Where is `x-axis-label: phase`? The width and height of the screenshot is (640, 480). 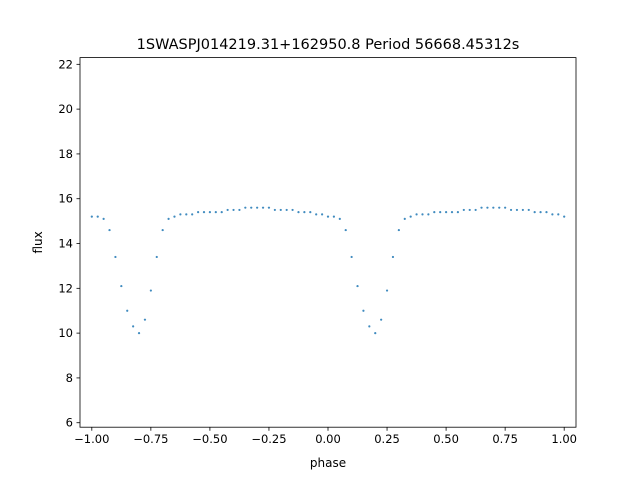
x-axis-label: phase is located at coordinates (328, 463).